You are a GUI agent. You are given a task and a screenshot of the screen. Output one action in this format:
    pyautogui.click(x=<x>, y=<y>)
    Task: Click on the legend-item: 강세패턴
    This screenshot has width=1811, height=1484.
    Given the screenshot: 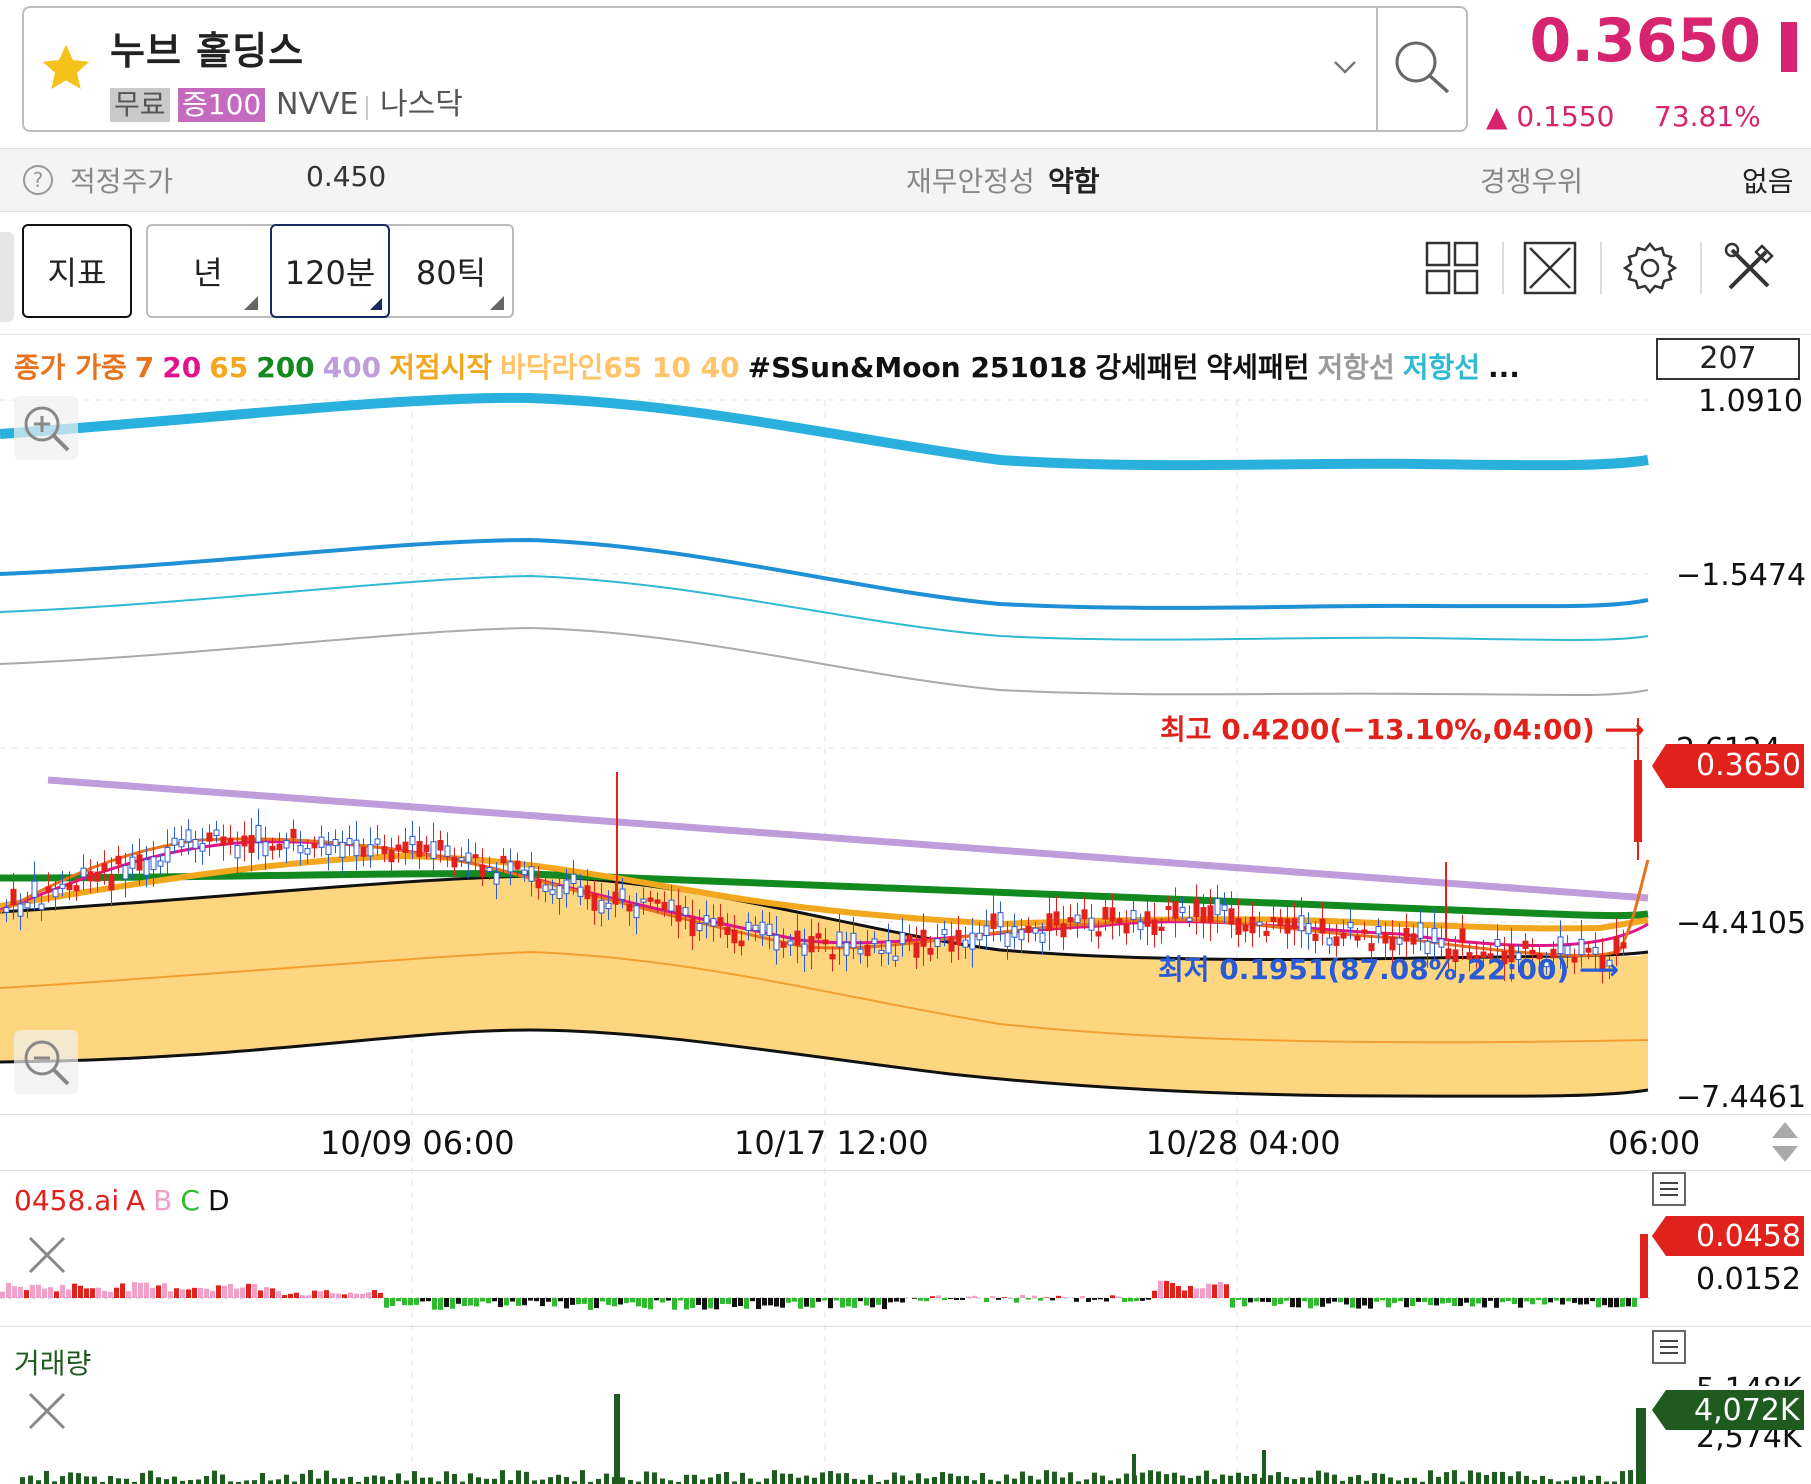 What is the action you would take?
    pyautogui.click(x=1147, y=367)
    